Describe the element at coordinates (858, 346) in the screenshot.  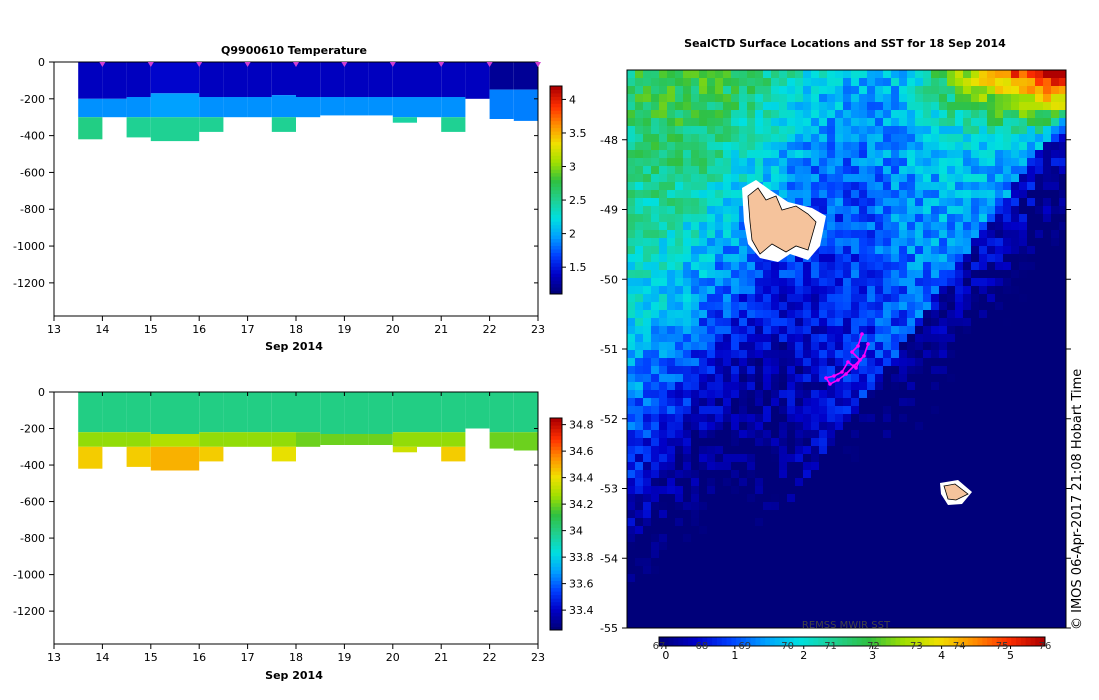
I see `track-point` at that location.